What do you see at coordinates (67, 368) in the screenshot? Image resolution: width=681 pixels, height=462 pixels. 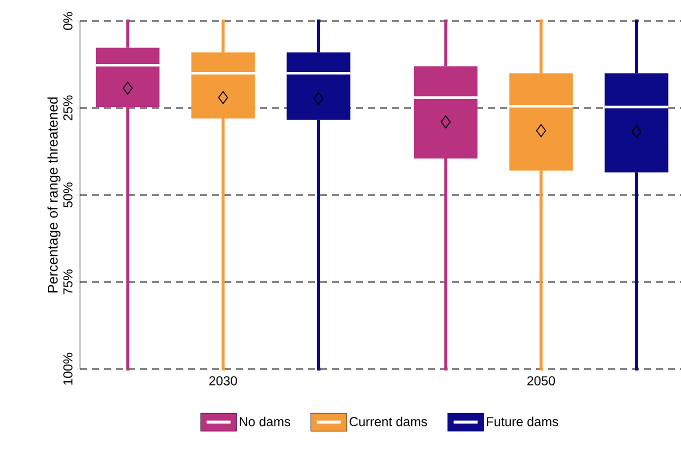 I see `y-tick-label: 100%` at bounding box center [67, 368].